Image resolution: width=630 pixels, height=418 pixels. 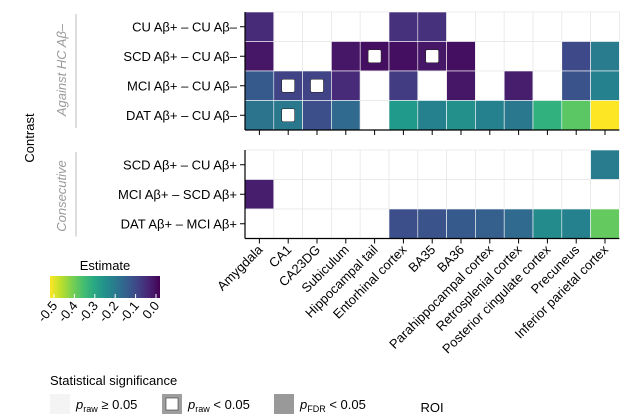 What do you see at coordinates (240, 267) in the screenshot?
I see `x-tick-label: Amygdala` at bounding box center [240, 267].